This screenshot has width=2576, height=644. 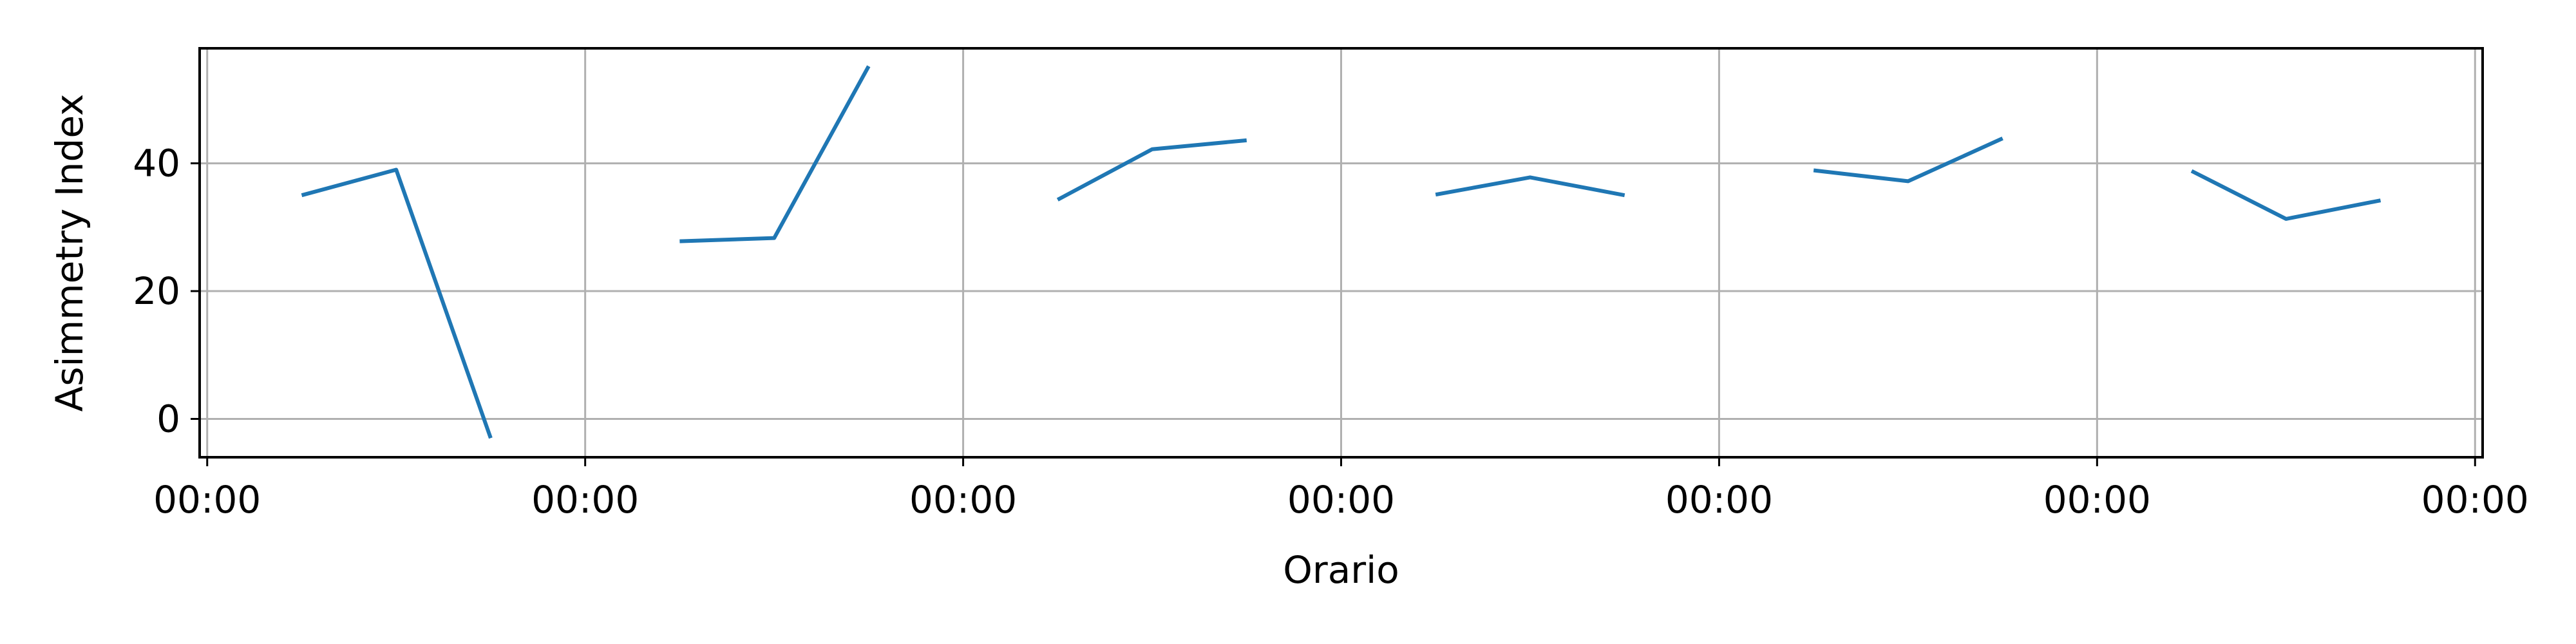 I want to click on x-axis-ticks: 00:00 00:00 00:00 00:00 00:00 00:00 00:00, so click(x=1341, y=490).